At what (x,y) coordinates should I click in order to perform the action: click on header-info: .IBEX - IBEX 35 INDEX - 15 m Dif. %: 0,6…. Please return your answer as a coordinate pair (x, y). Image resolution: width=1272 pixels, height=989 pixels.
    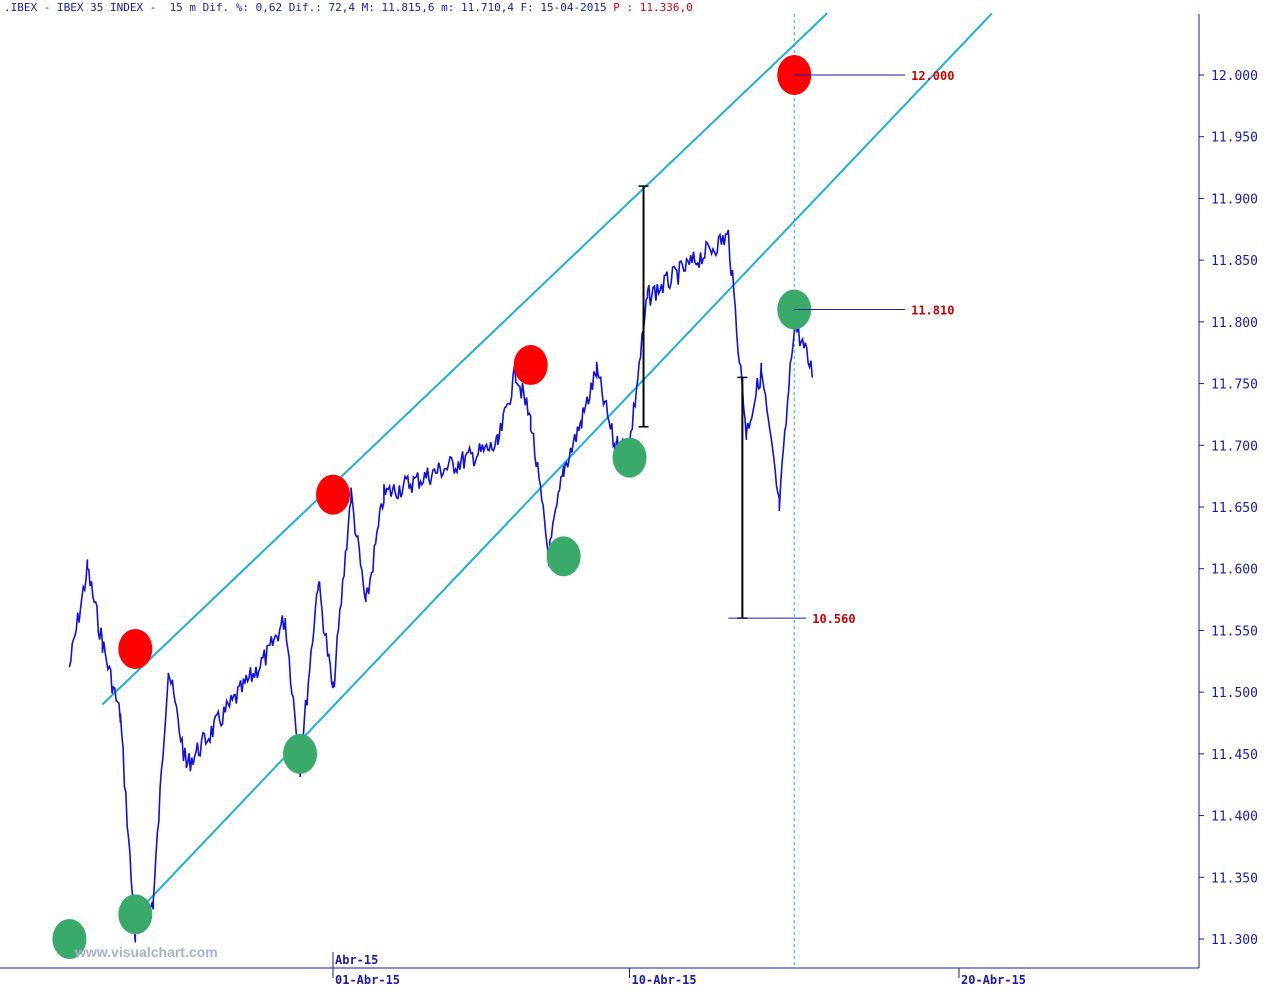
    Looking at the image, I should click on (305, 7).